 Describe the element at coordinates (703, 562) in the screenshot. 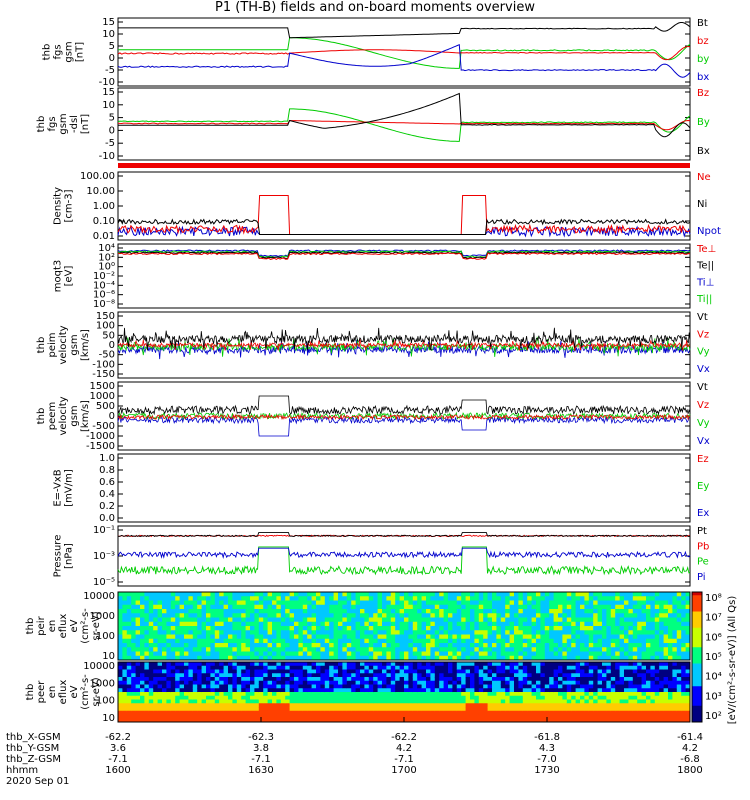

I see `legend-label: Pe` at that location.